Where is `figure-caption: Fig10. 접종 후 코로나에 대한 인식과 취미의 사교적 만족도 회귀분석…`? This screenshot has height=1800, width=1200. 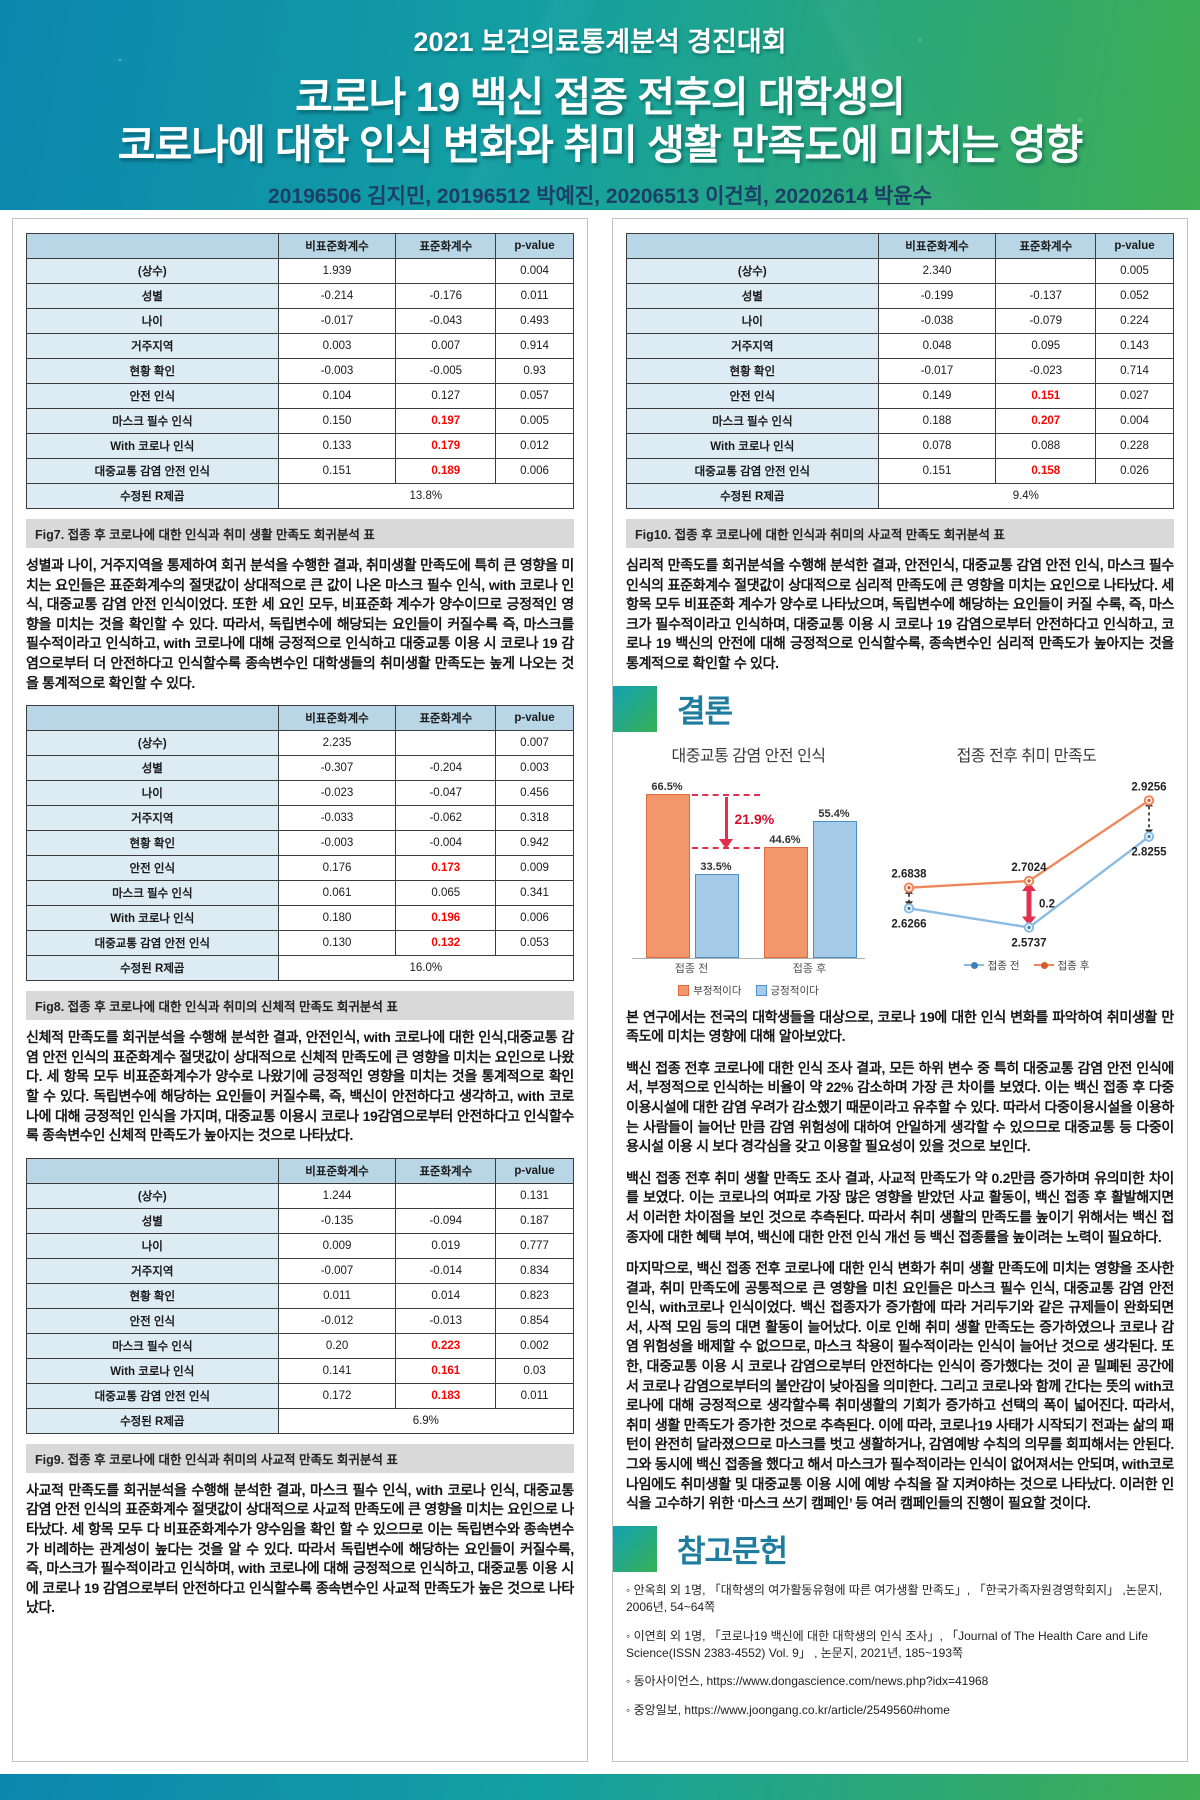 figure-caption: Fig10. 접종 후 코로나에 대한 인식과 취미의 사교적 만족도 회귀분석… is located at coordinates (900, 533).